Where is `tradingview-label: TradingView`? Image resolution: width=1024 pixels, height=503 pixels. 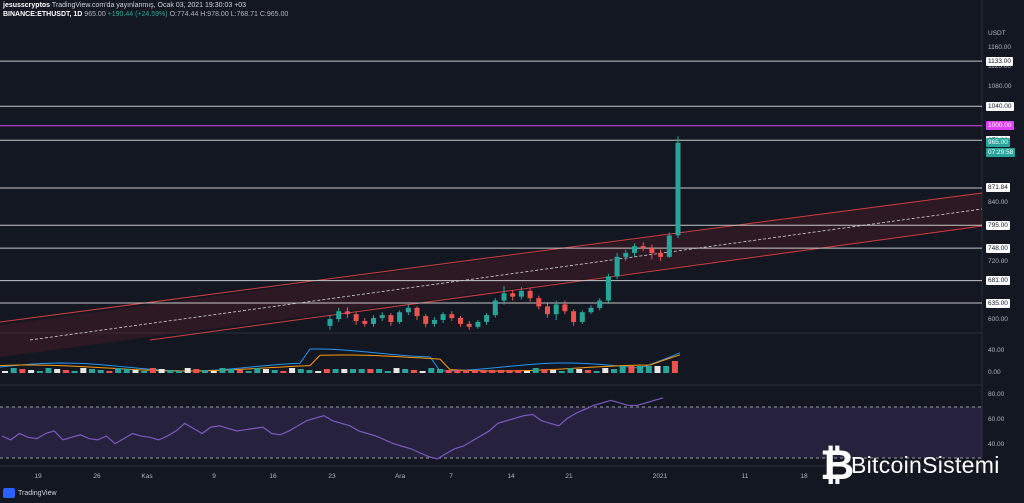 tradingview-label: TradingView is located at coordinates (37, 493).